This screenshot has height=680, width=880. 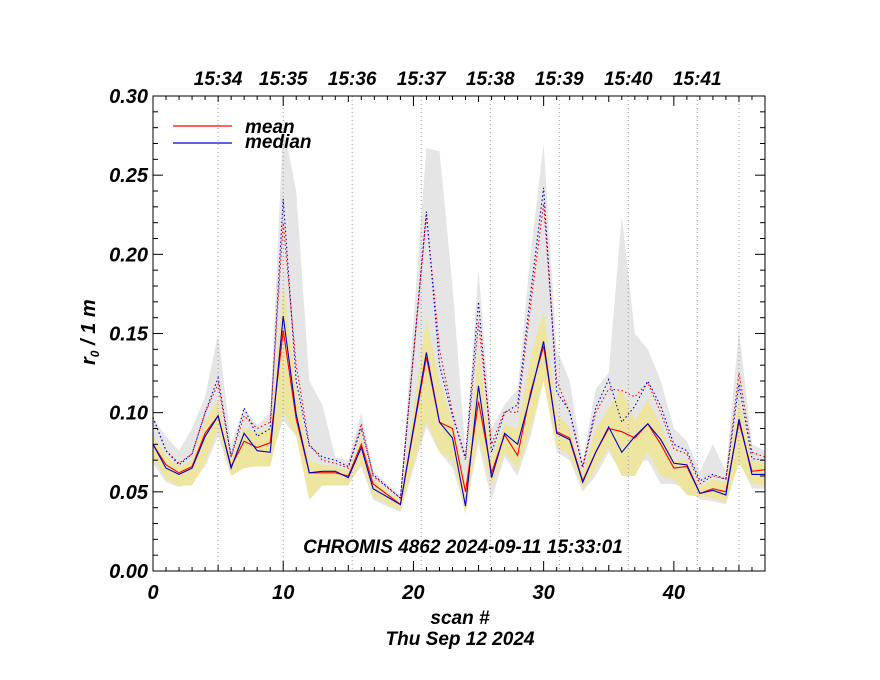 What do you see at coordinates (422, 79) in the screenshot?
I see `time-label: 15:37` at bounding box center [422, 79].